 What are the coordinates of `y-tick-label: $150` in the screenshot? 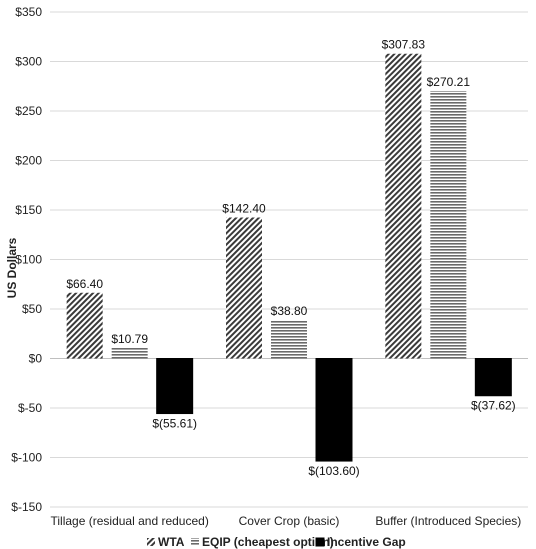 It's located at (28, 210).